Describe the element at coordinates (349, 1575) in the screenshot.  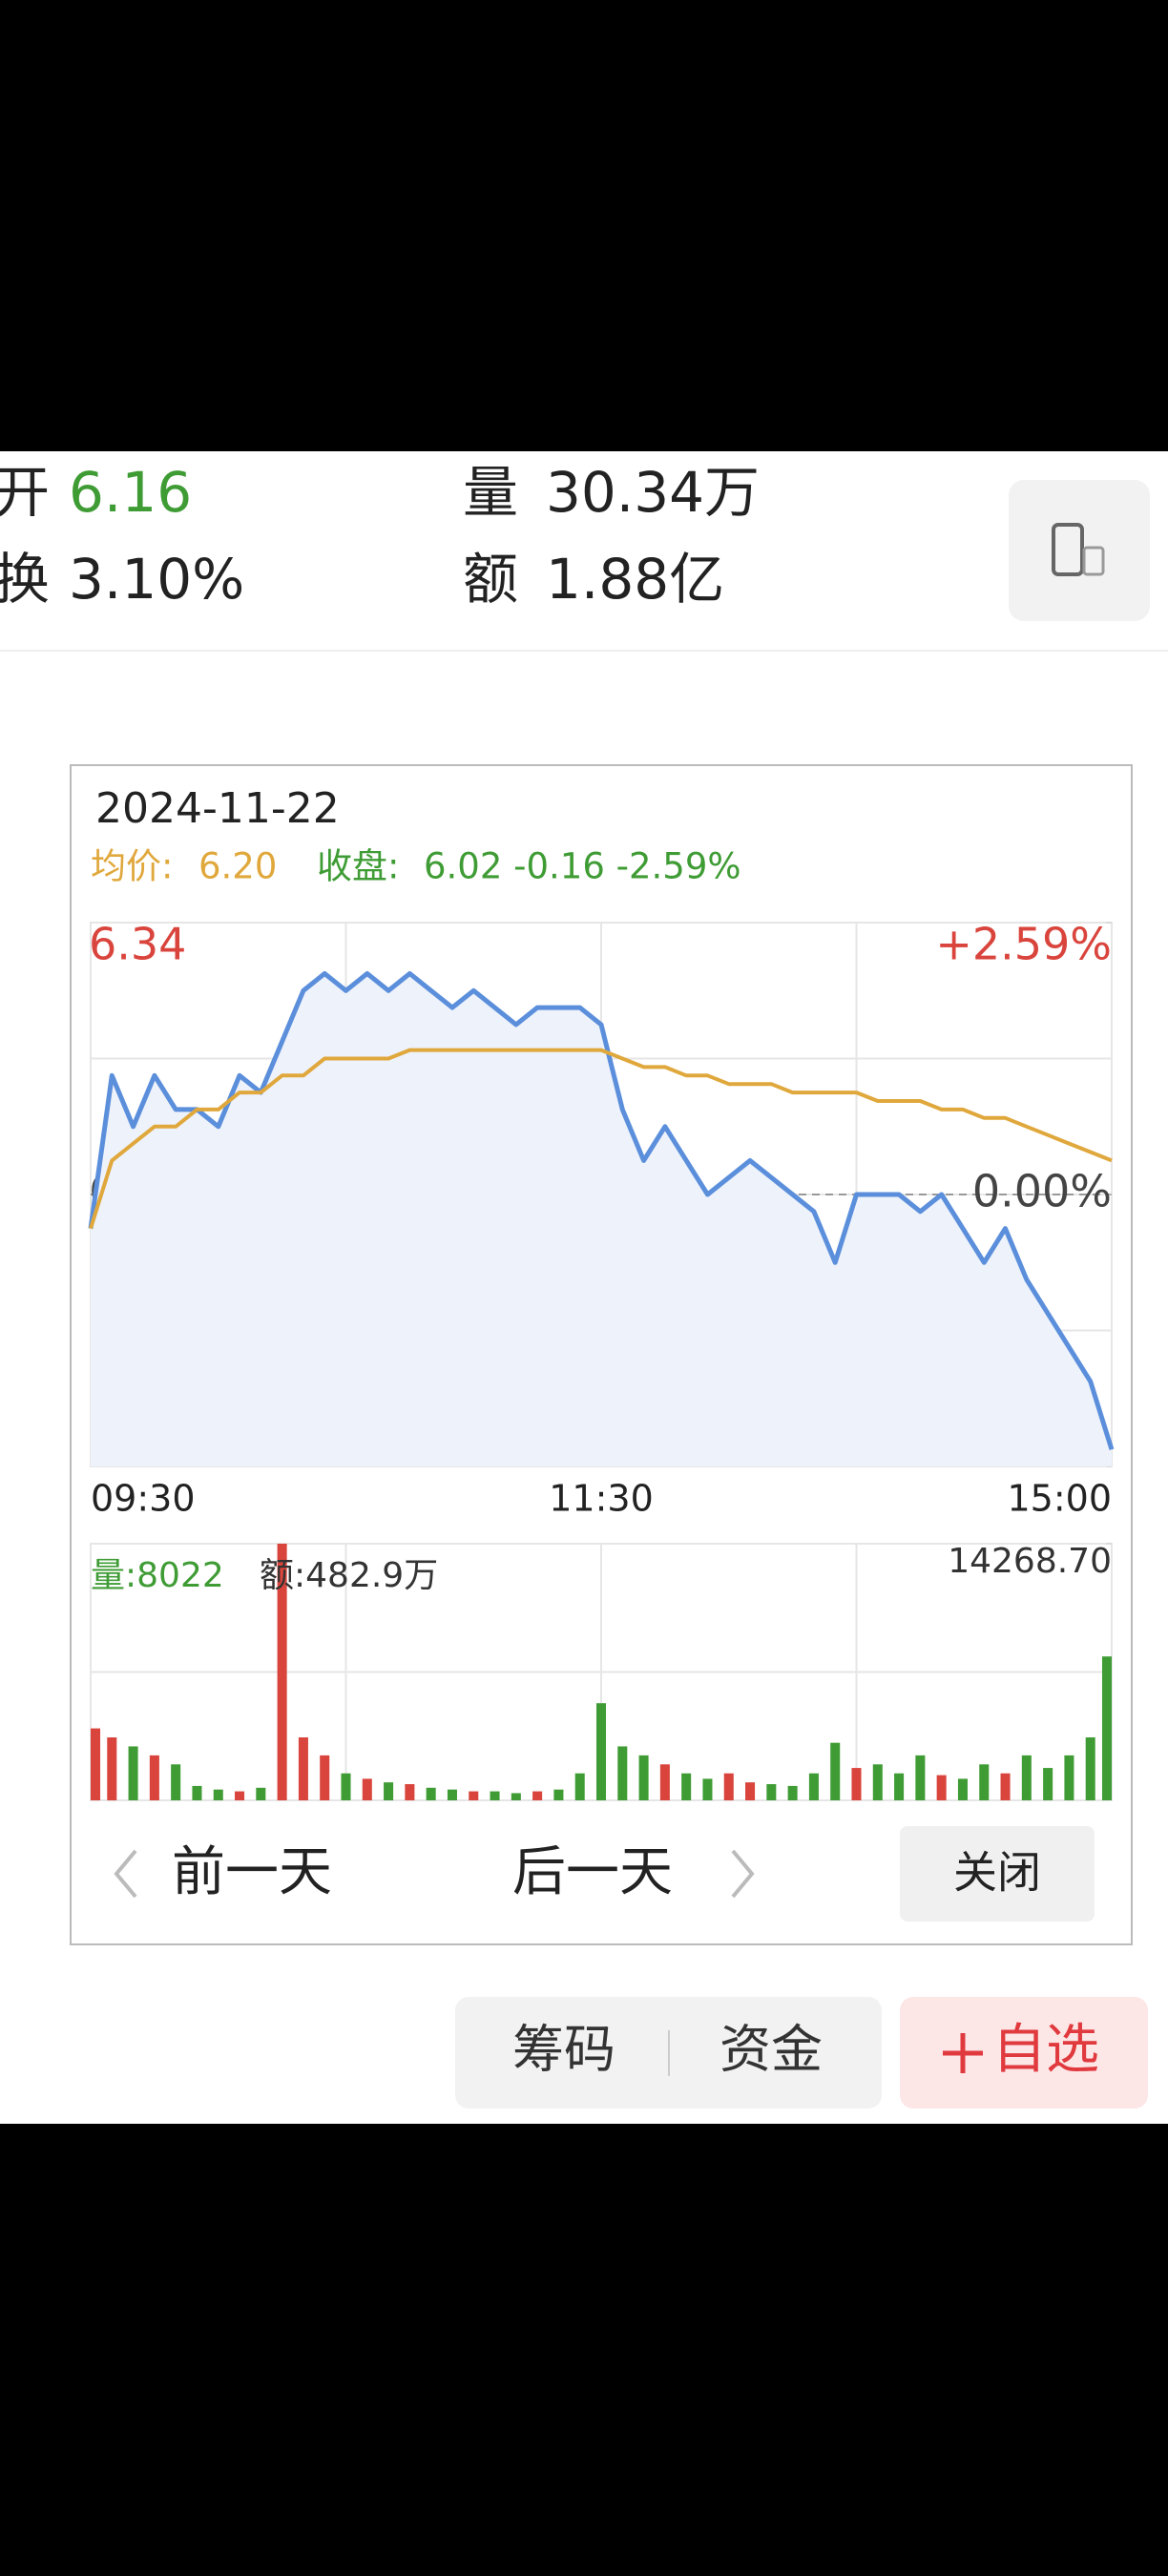
I see `amount-legend: 额:482.9万` at that location.